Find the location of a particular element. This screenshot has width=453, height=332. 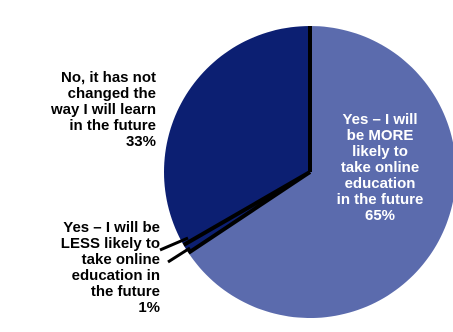

label-line: Yes – I will is located at coordinates (380, 119).